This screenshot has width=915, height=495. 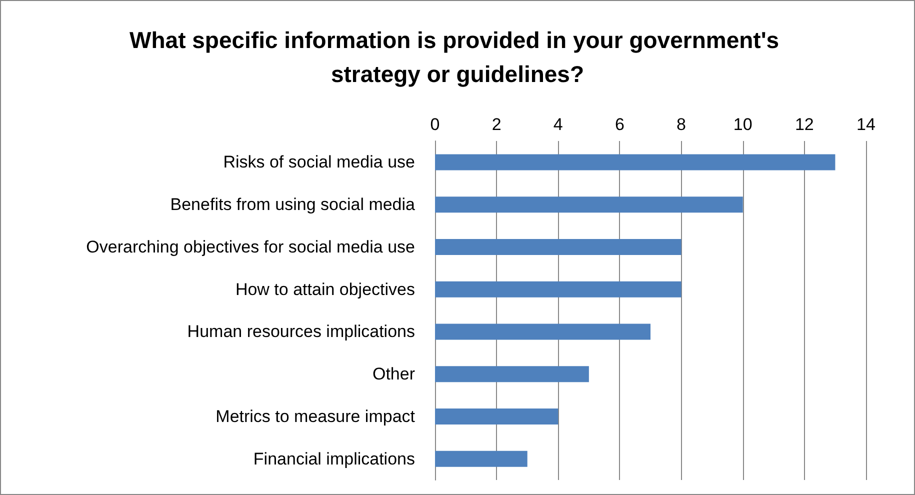 What do you see at coordinates (866, 124) in the screenshot?
I see `x-tick-label: 14` at bounding box center [866, 124].